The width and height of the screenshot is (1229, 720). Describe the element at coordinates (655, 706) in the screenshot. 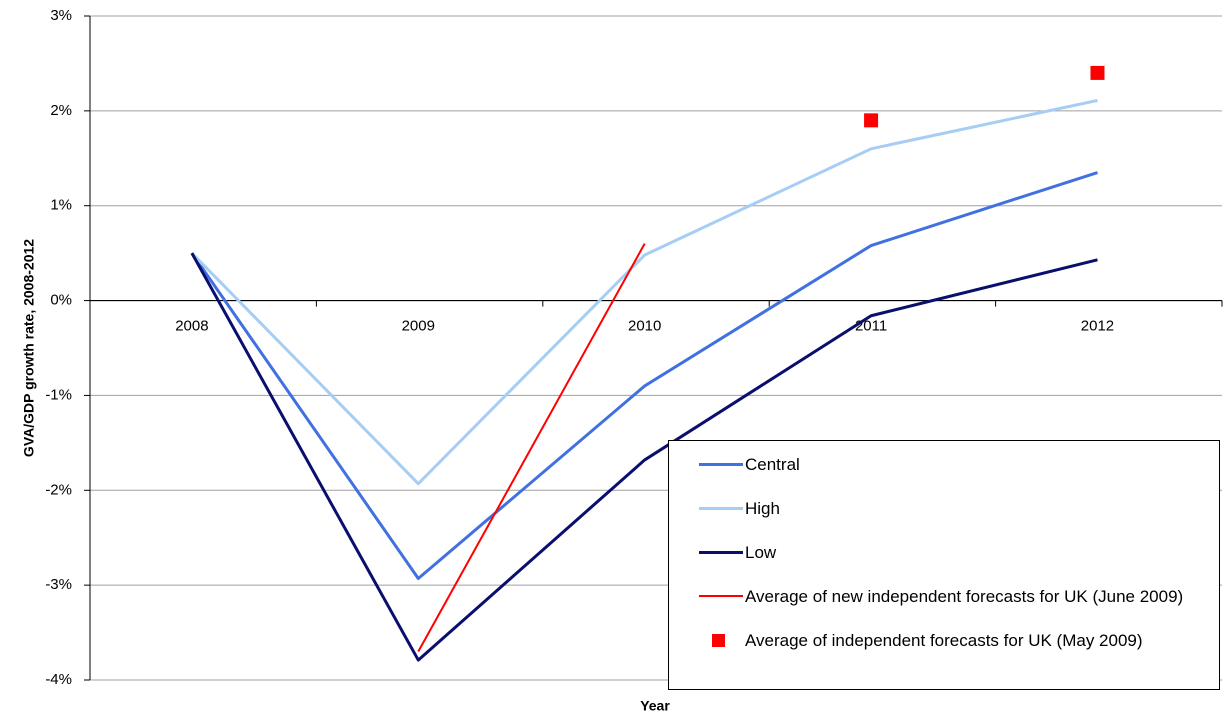

I see `x-axis-title: Year` at that location.